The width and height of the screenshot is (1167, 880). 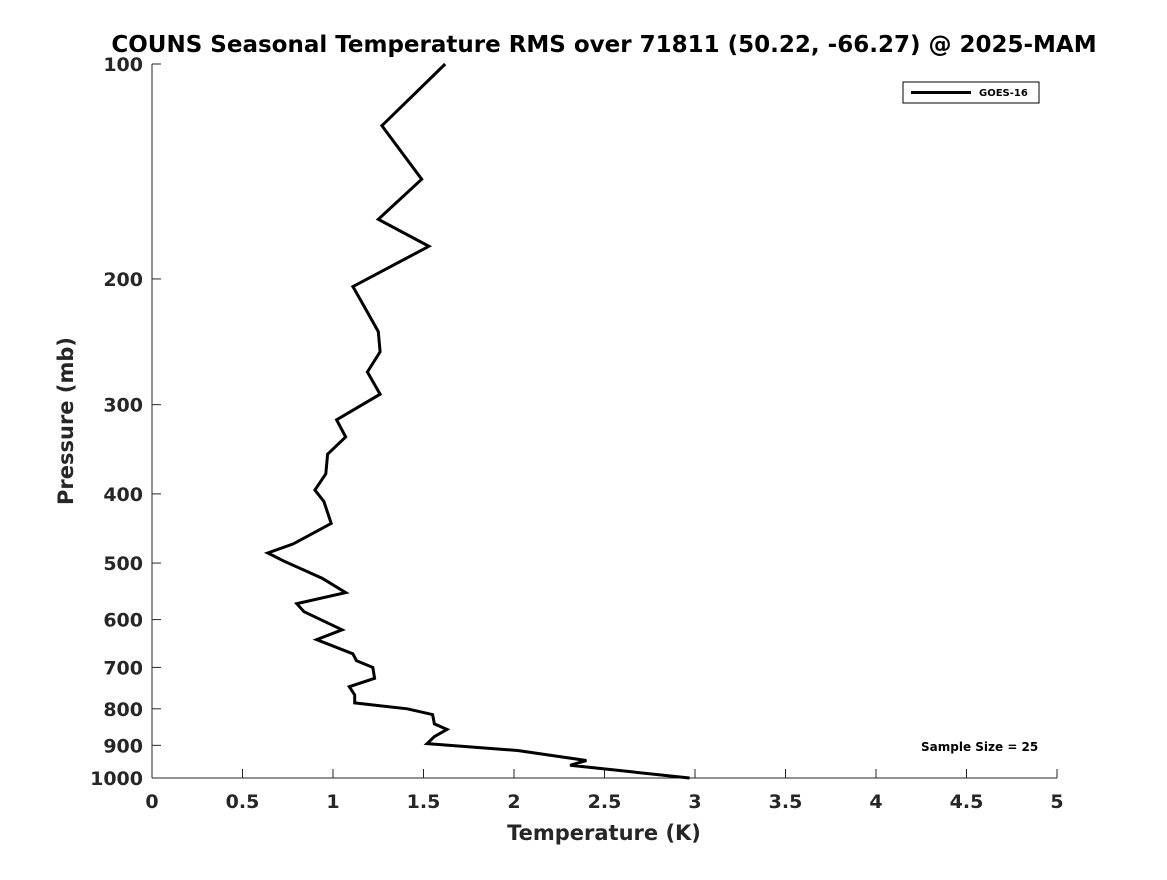 I want to click on legend-label-goes-16: GOES-16, so click(x=1003, y=93).